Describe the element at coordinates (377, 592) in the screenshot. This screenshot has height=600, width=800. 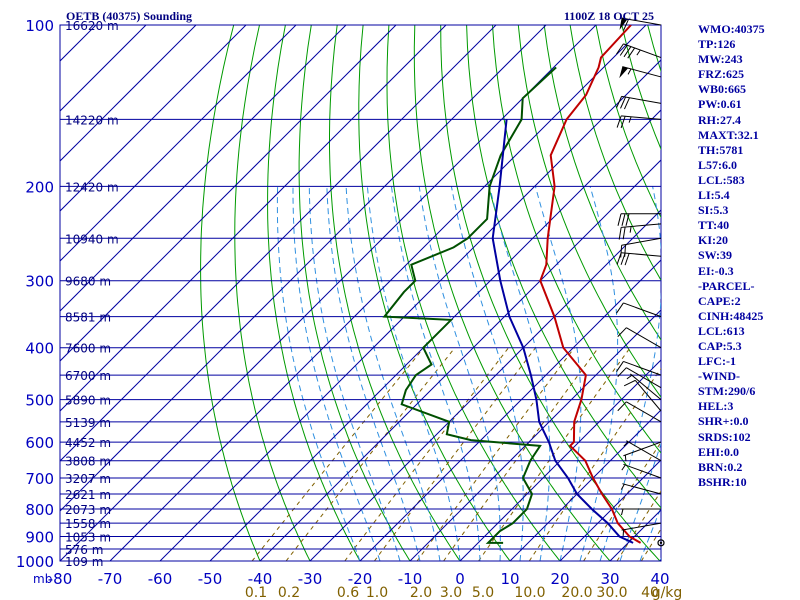
I see `mixing-ratio-label: 1.0` at that location.